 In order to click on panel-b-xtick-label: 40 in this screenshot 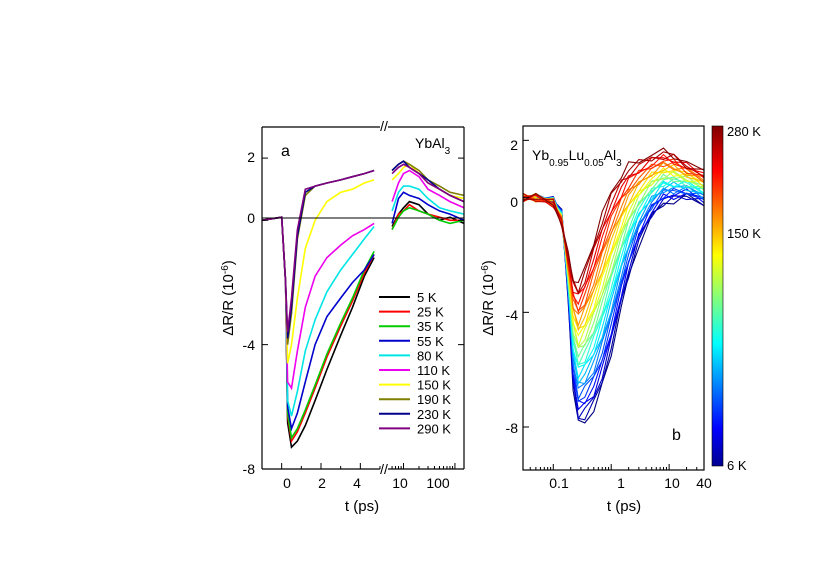, I will do `click(704, 483)`.